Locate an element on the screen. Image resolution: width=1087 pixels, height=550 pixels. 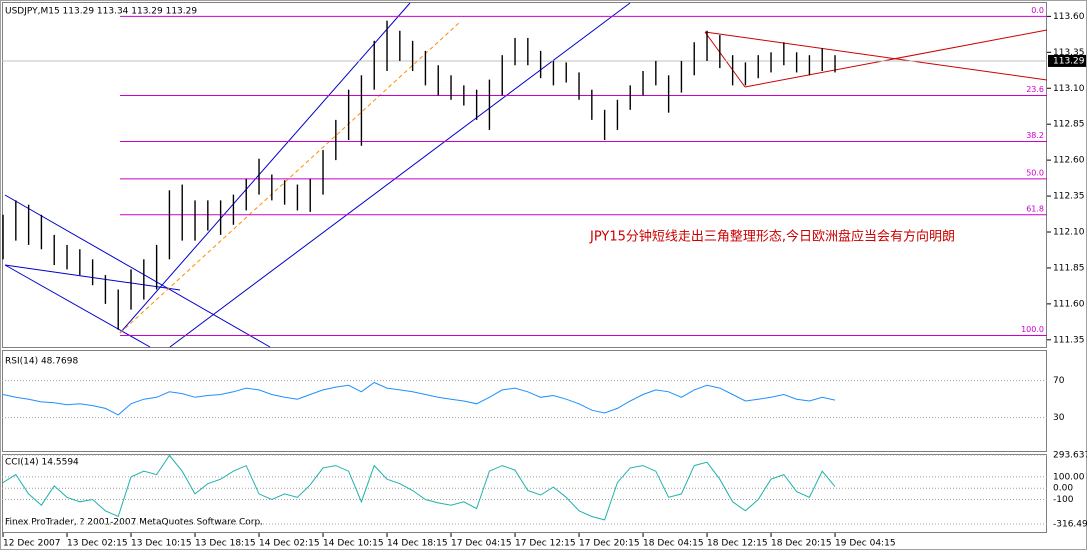
y-tick-label: -316.491 is located at coordinates (1070, 525).